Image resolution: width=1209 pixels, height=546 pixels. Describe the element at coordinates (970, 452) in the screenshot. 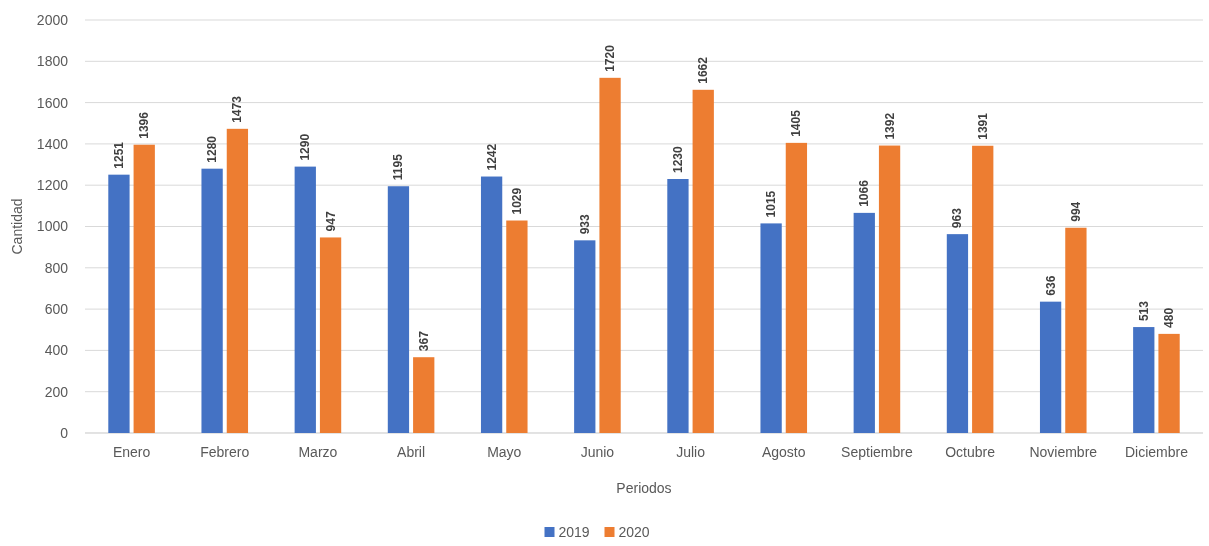

I see `x-tick-label: Octubre` at that location.